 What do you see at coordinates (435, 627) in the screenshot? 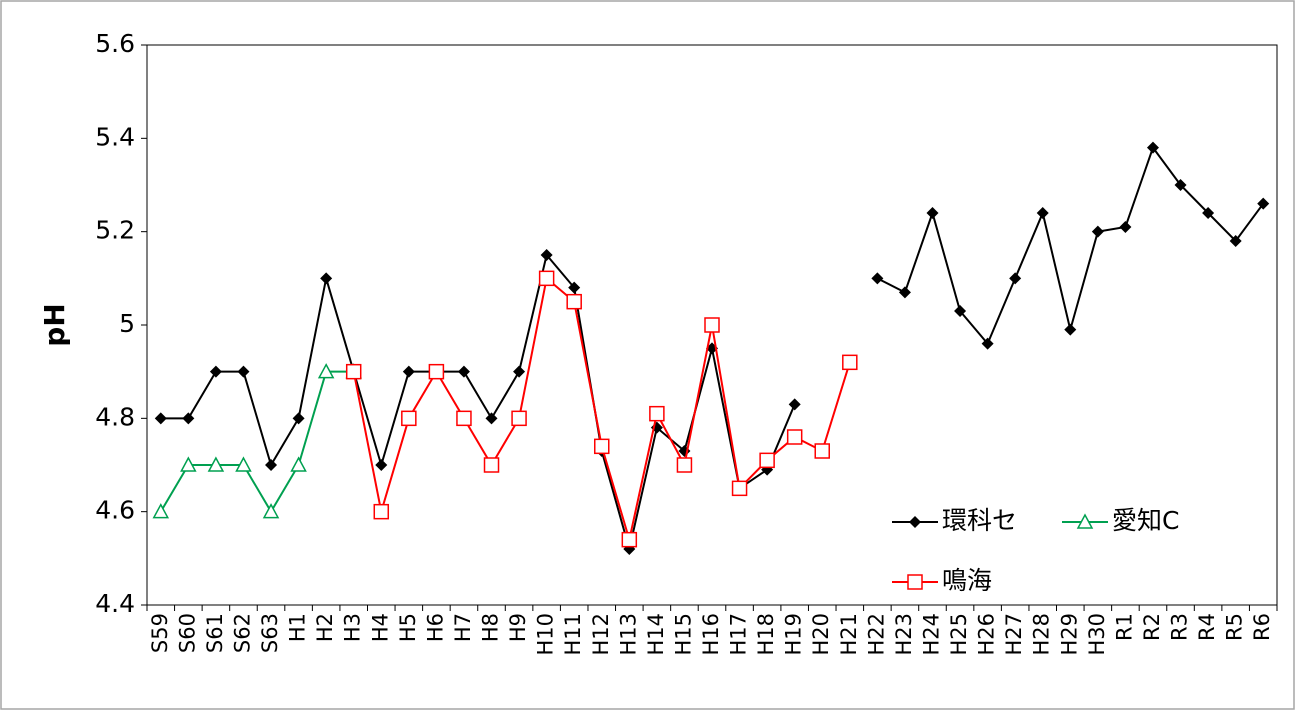
I see `x-tick-label: H6` at bounding box center [435, 627].